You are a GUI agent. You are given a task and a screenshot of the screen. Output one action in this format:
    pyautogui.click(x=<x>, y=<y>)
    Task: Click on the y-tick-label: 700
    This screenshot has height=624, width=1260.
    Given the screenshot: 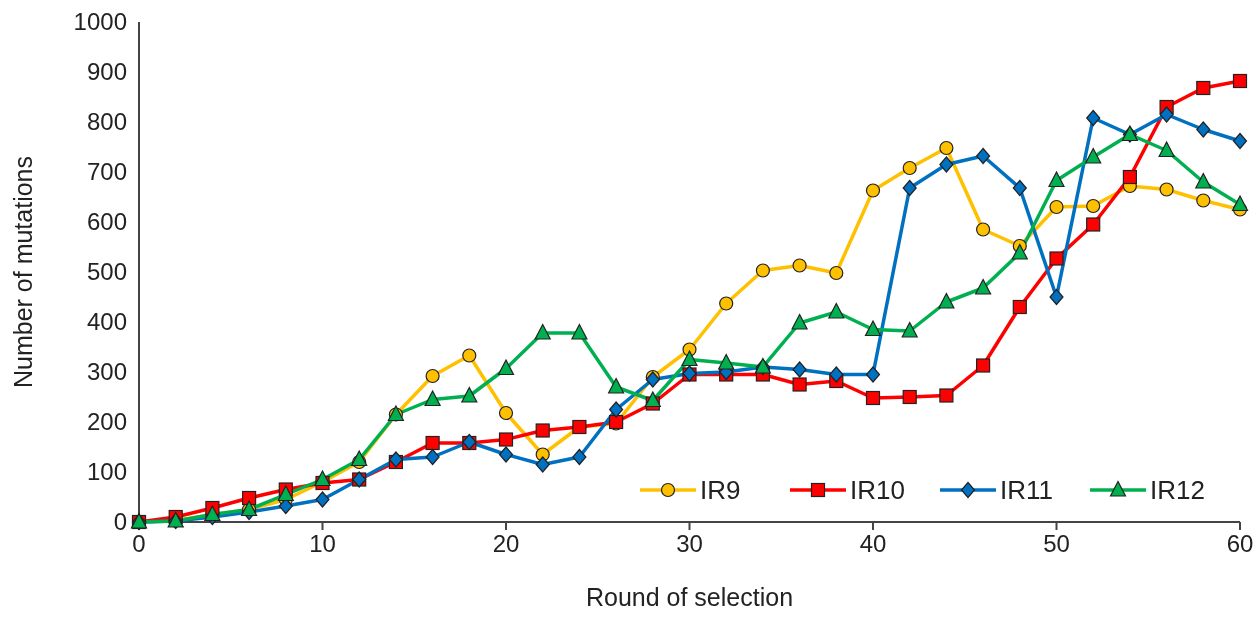 What is the action you would take?
    pyautogui.click(x=106, y=171)
    